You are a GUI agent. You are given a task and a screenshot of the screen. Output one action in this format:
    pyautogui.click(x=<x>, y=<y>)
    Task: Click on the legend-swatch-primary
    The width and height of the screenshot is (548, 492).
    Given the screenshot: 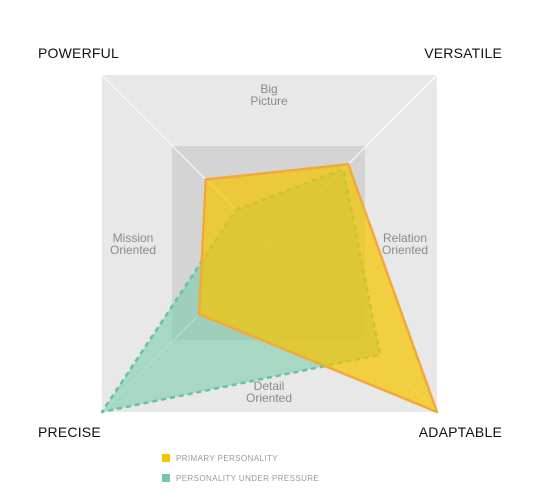 What is the action you would take?
    pyautogui.click(x=166, y=458)
    